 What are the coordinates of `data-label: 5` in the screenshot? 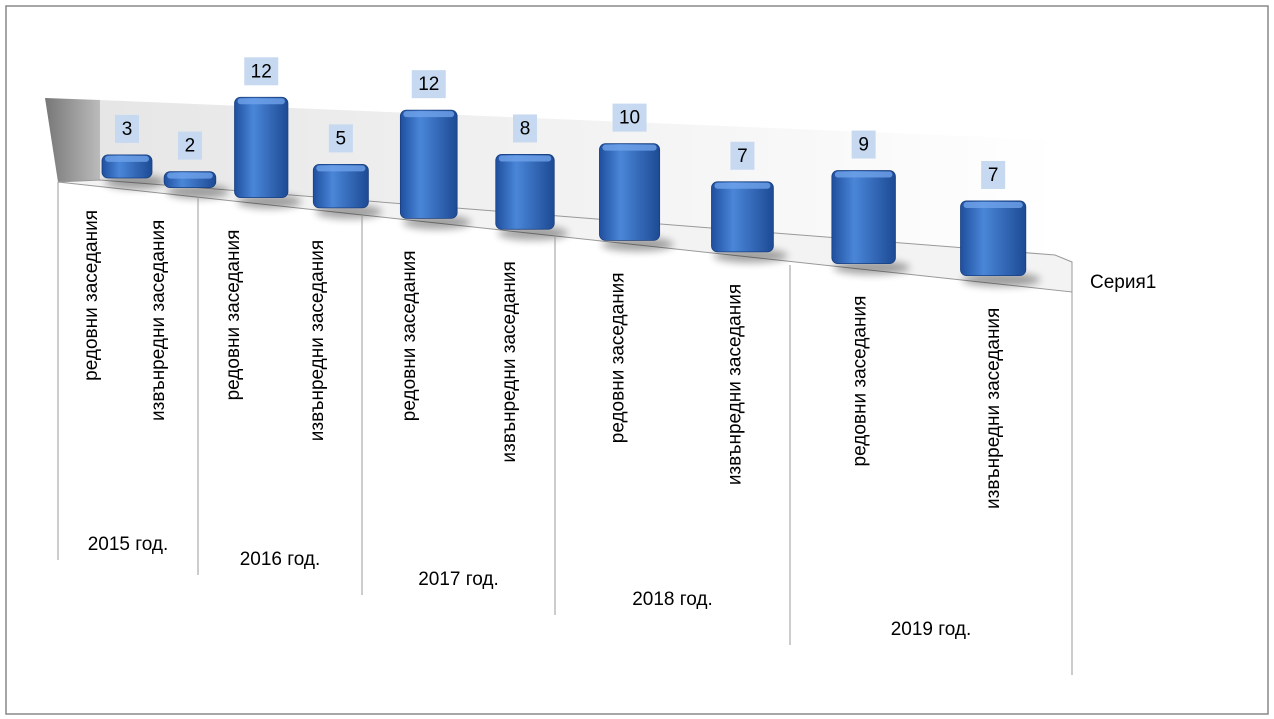 It's located at (341, 138).